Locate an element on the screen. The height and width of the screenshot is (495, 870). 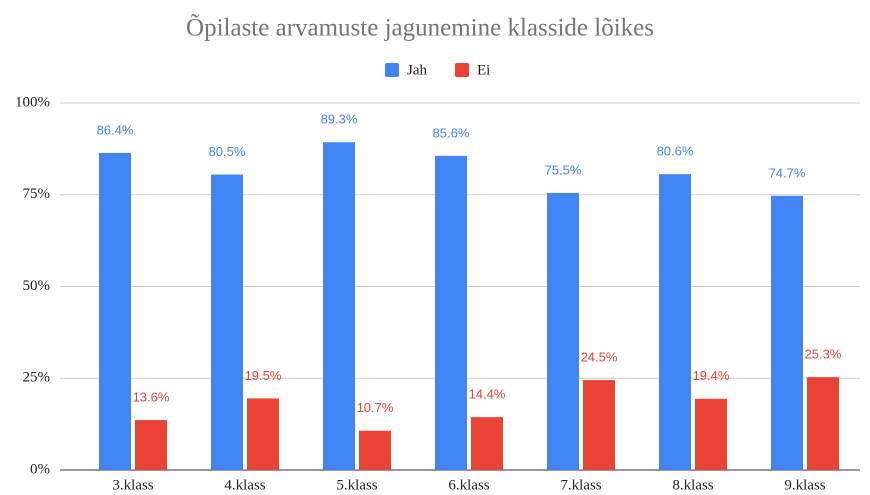
x-tick-label: 5.klass is located at coordinates (356, 485).